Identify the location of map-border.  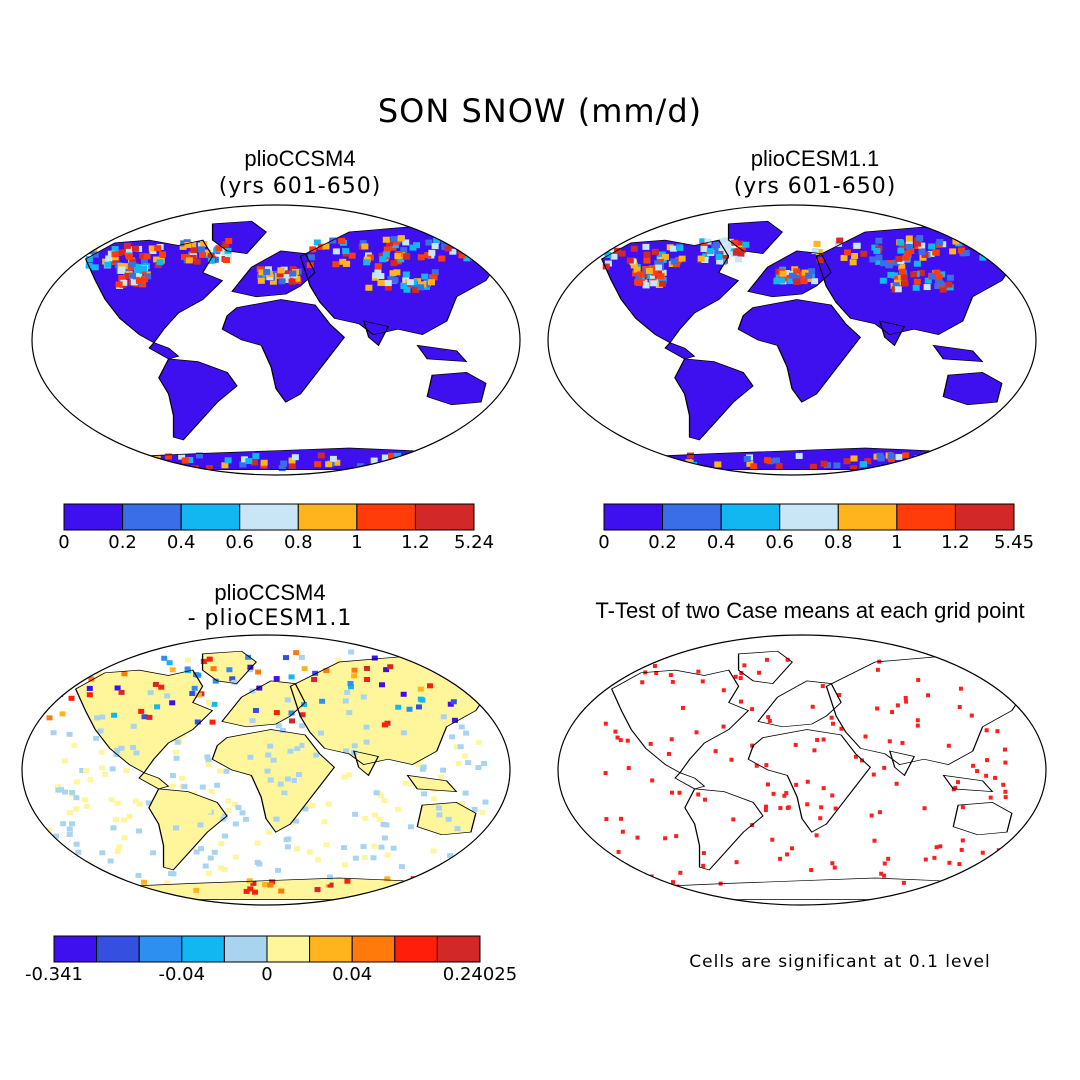
(802, 770).